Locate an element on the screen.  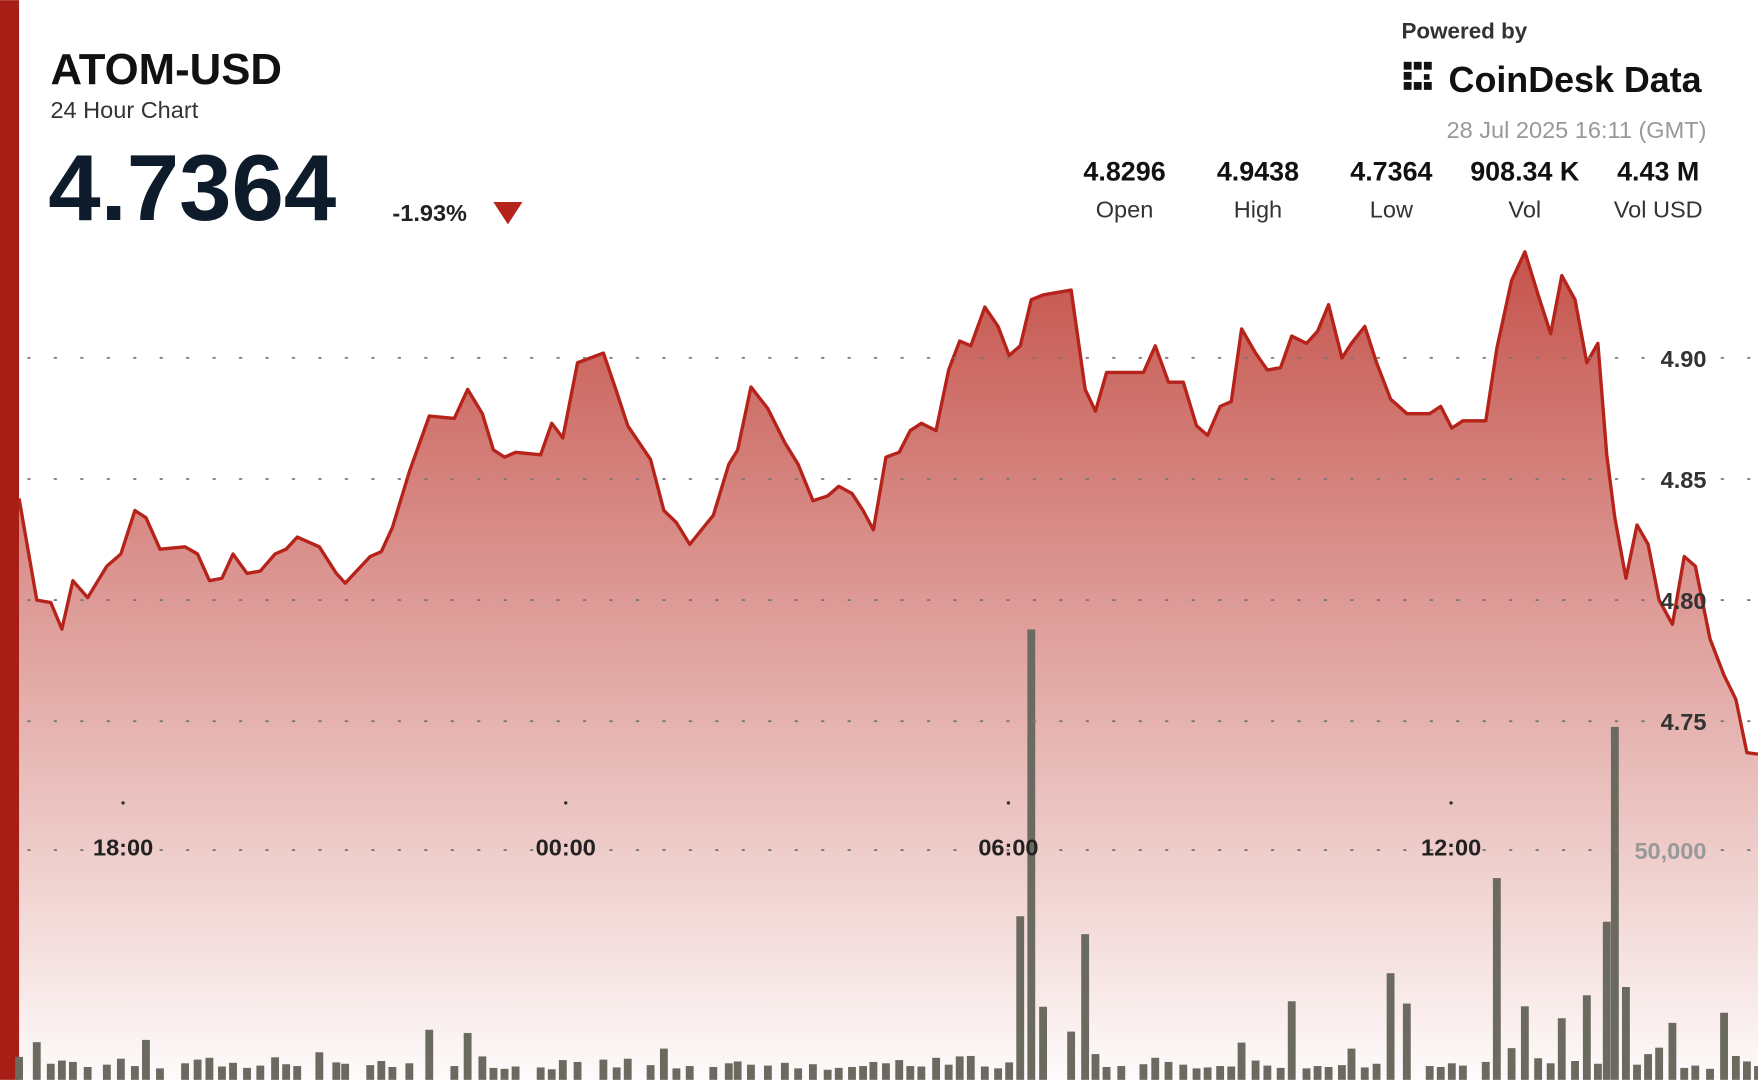
stat-value: 4.7364 is located at coordinates (1391, 172).